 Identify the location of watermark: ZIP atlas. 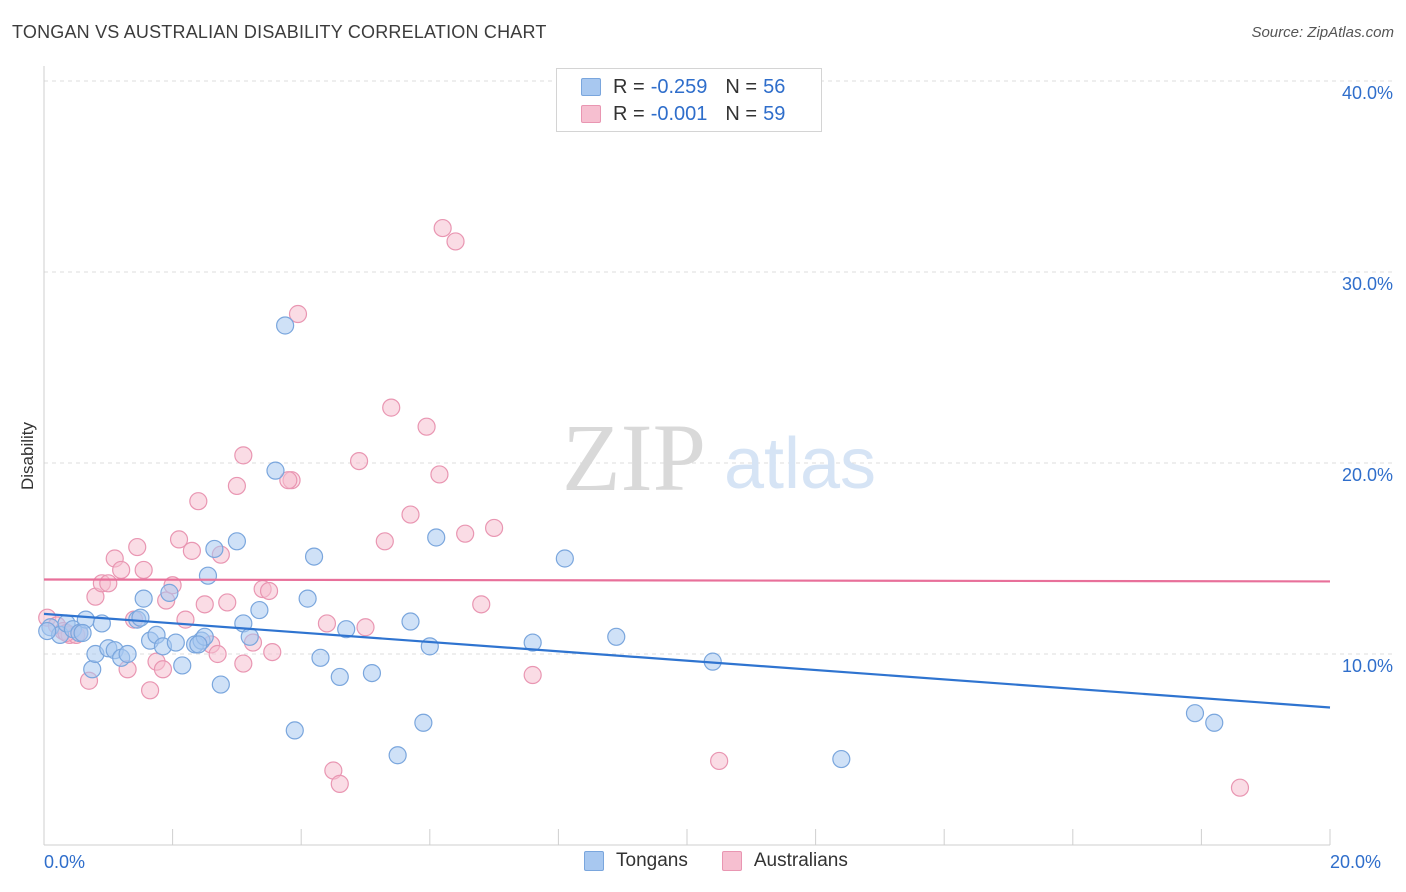
(719, 457).